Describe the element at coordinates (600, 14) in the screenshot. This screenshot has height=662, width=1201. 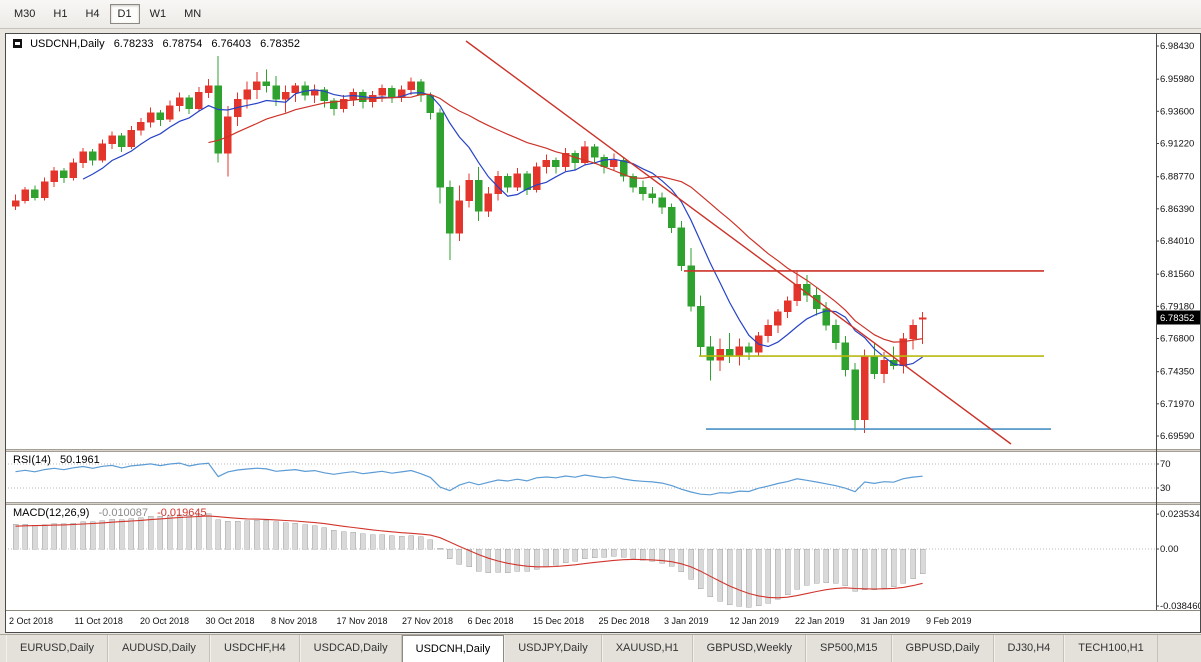
I see `timeframe-toolbar: M30 H1 H4 D1 W1 MN` at that location.